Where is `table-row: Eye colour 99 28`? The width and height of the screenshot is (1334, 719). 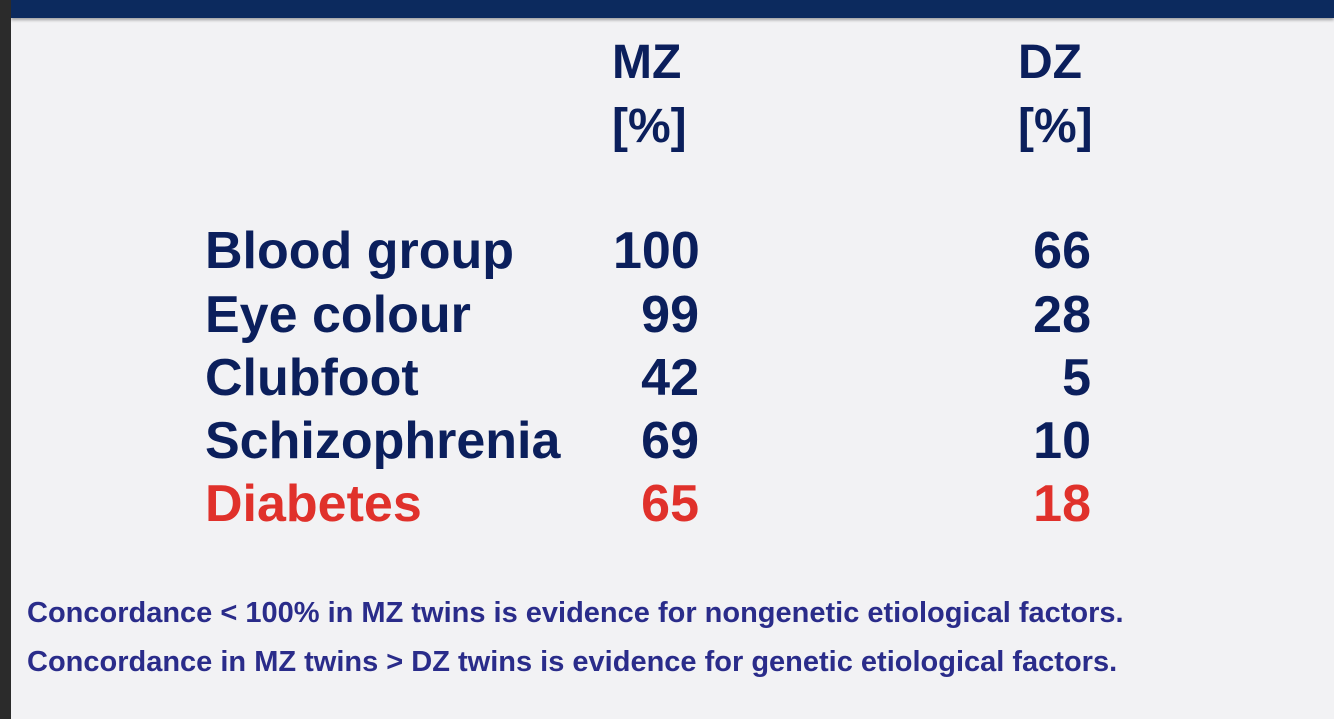 table-row: Eye colour 99 28 is located at coordinates (672, 315).